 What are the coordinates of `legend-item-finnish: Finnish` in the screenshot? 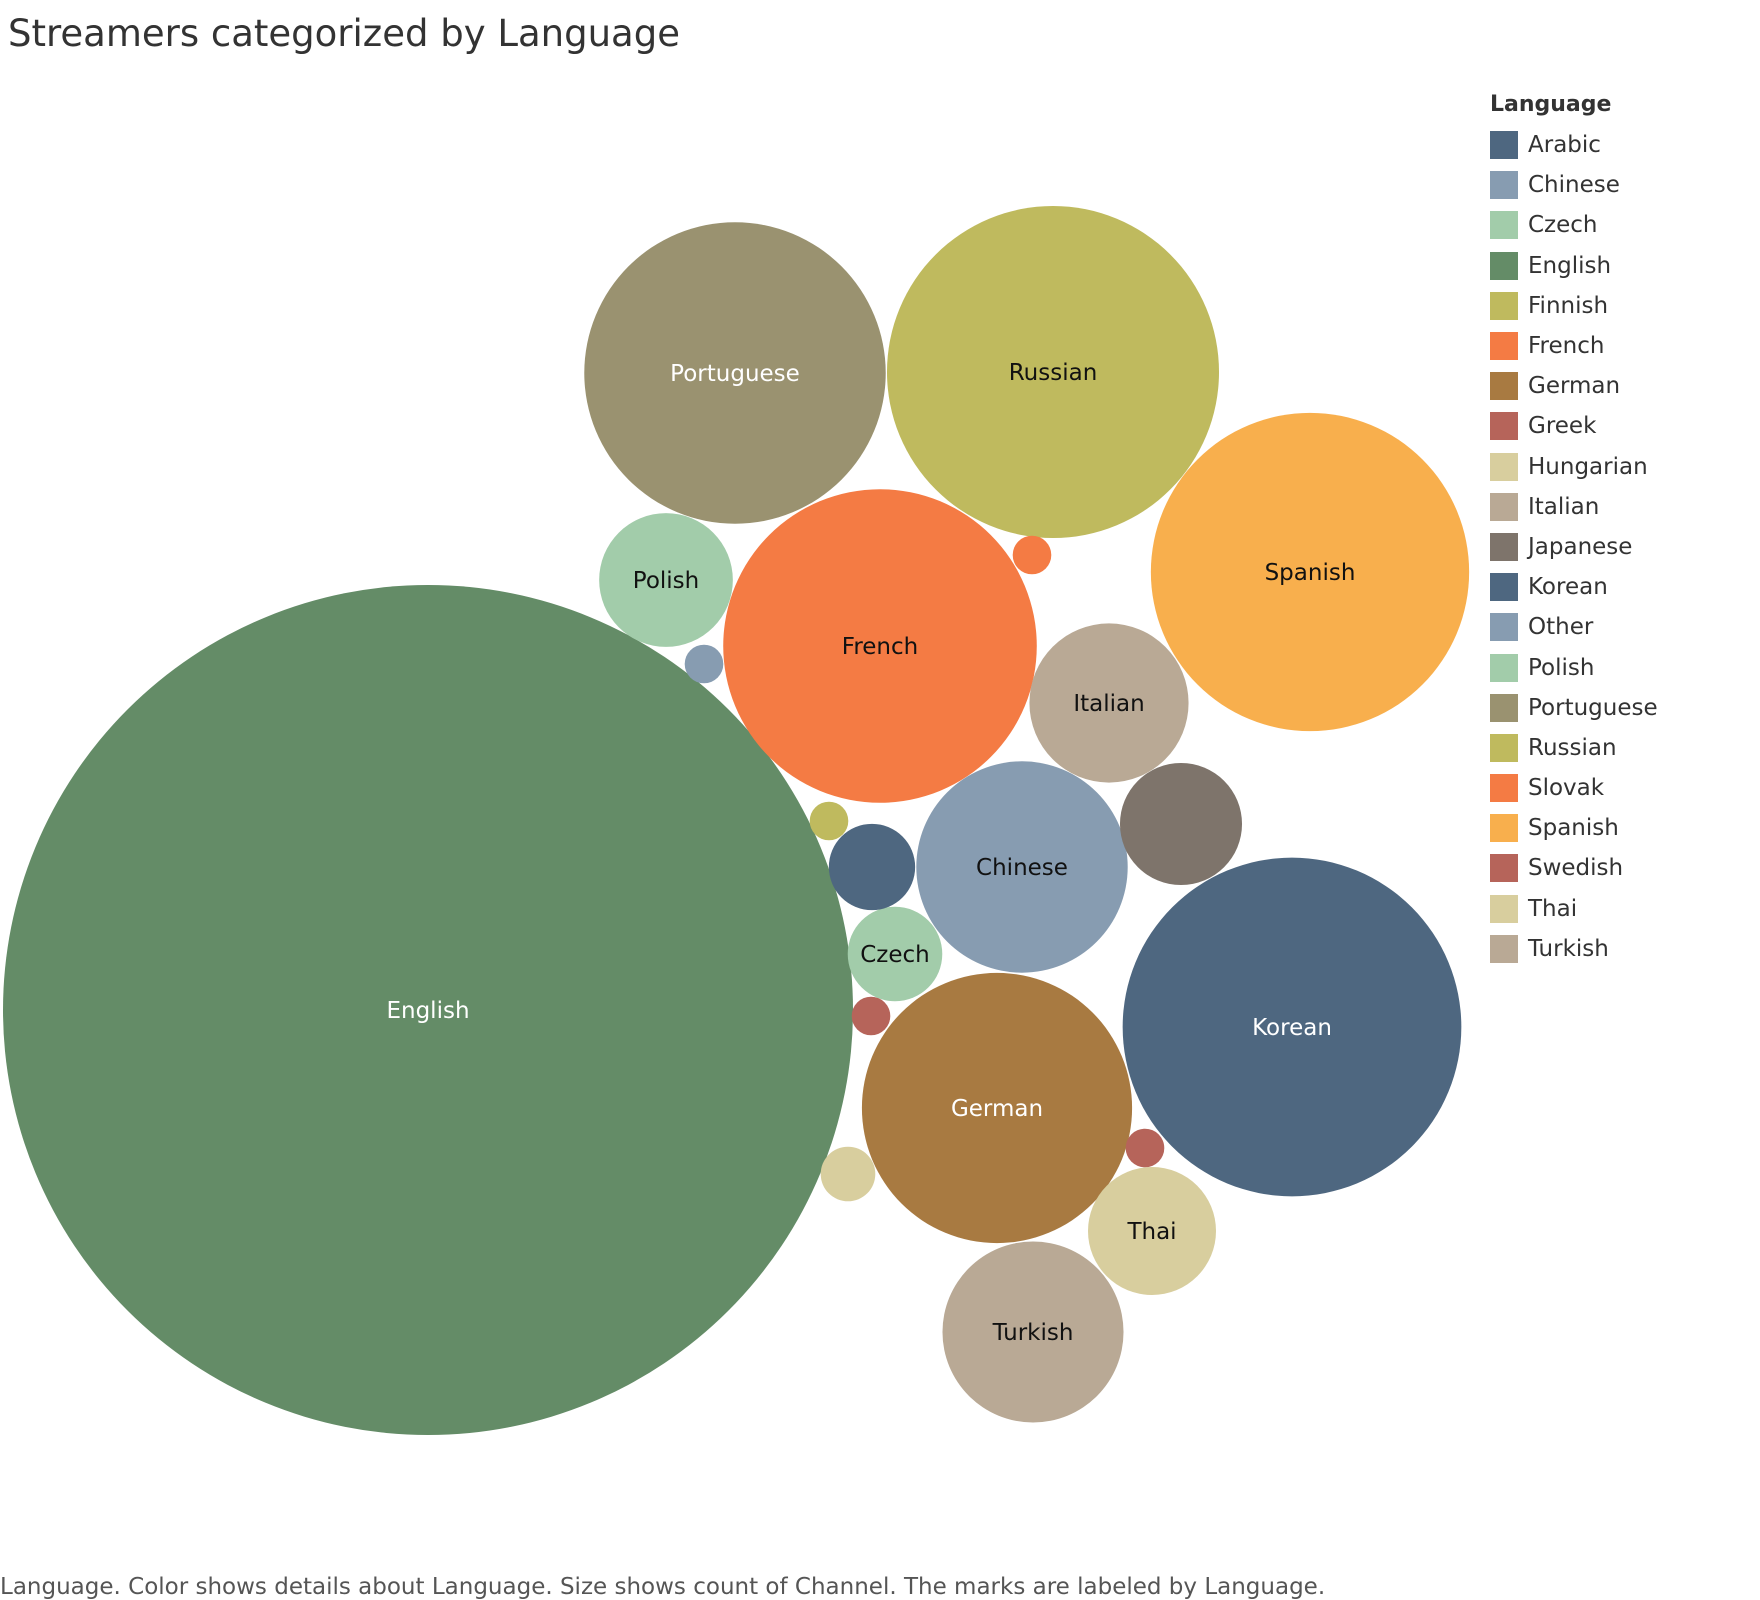 It's located at (1574, 306).